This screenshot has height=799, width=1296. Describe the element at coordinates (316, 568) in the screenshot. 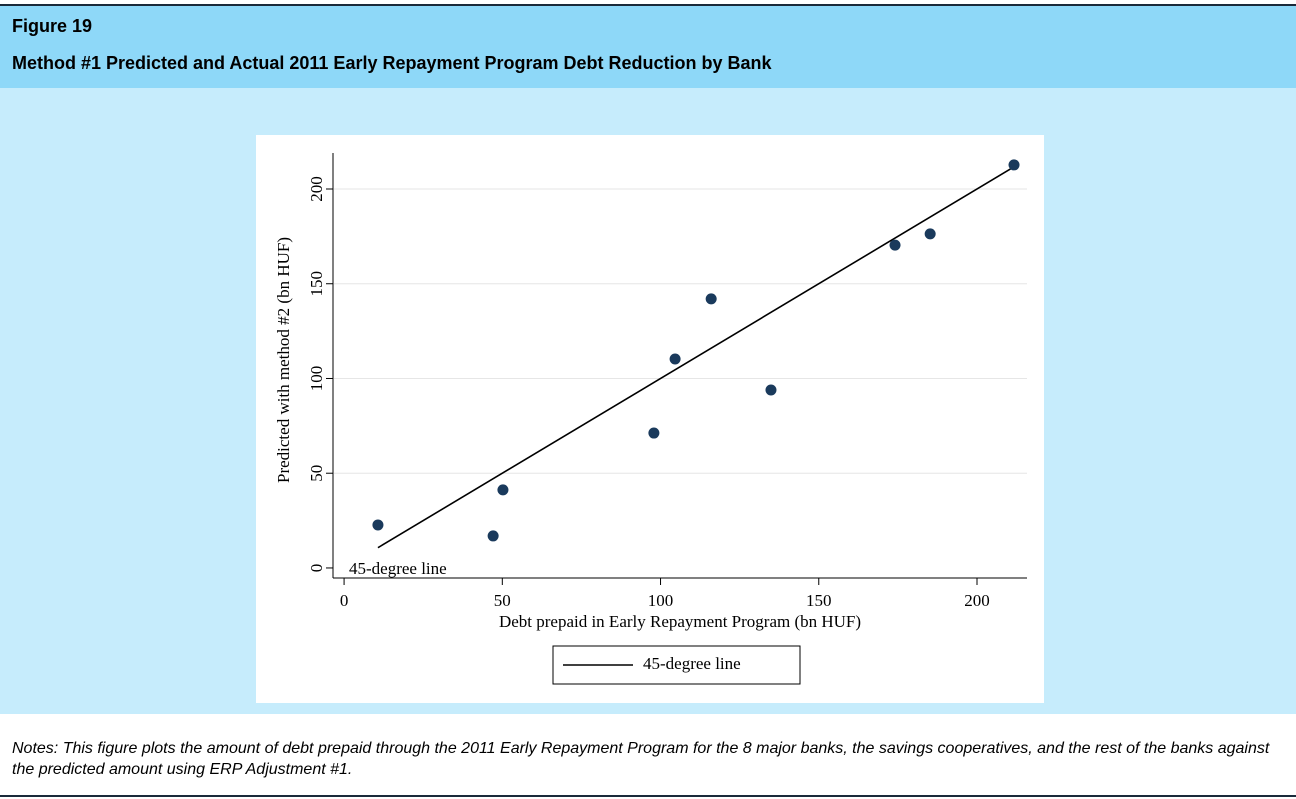

I see `y-tick-label: 0` at that location.